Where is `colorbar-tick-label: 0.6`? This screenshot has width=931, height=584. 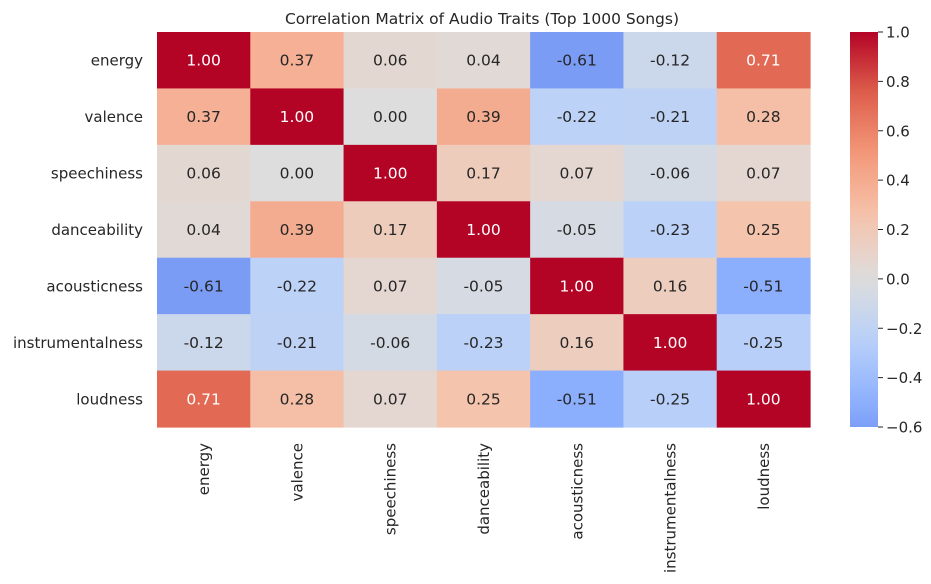 colorbar-tick-label: 0.6 is located at coordinates (898, 131).